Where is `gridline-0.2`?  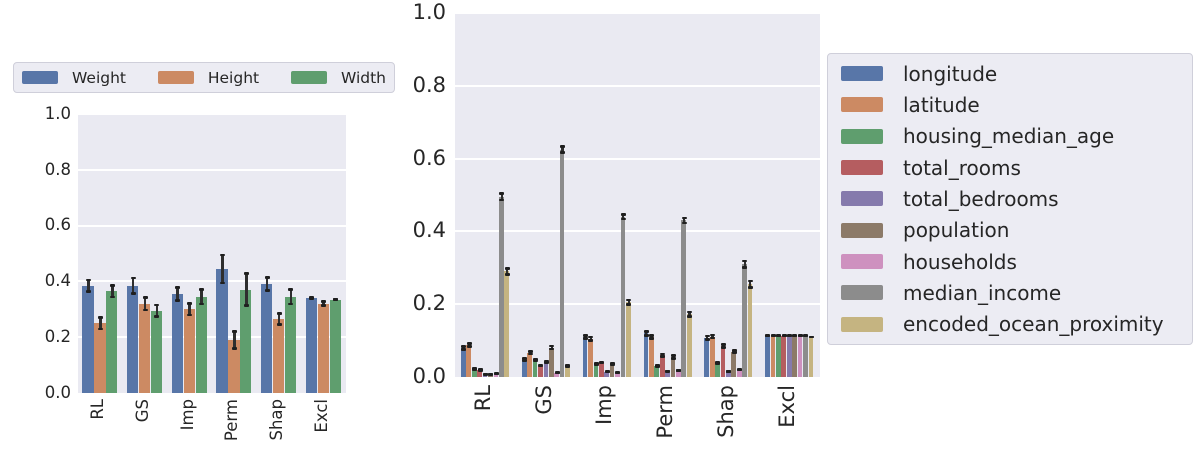 gridline-0.2 is located at coordinates (637, 304).